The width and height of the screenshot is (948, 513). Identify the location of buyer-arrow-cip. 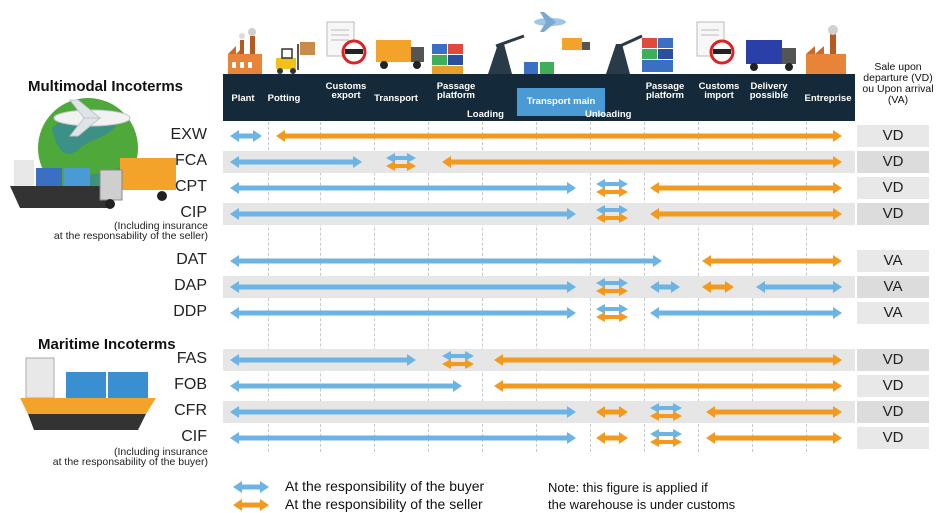
(403, 214).